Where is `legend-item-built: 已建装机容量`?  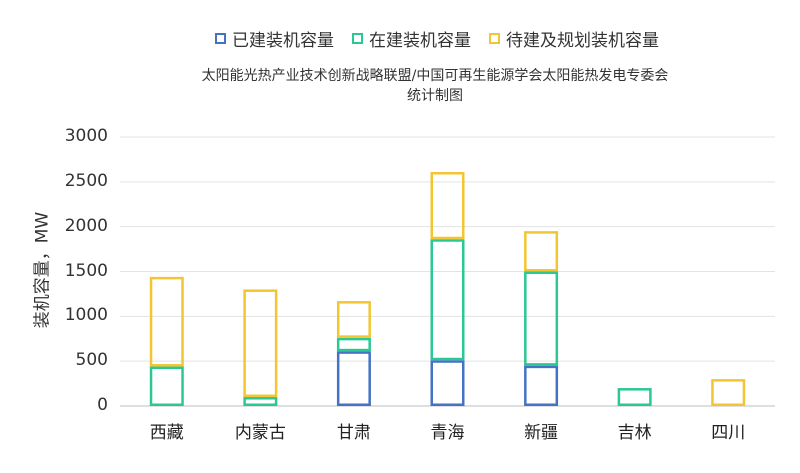 legend-item-built: 已建装机容量 is located at coordinates (274, 38).